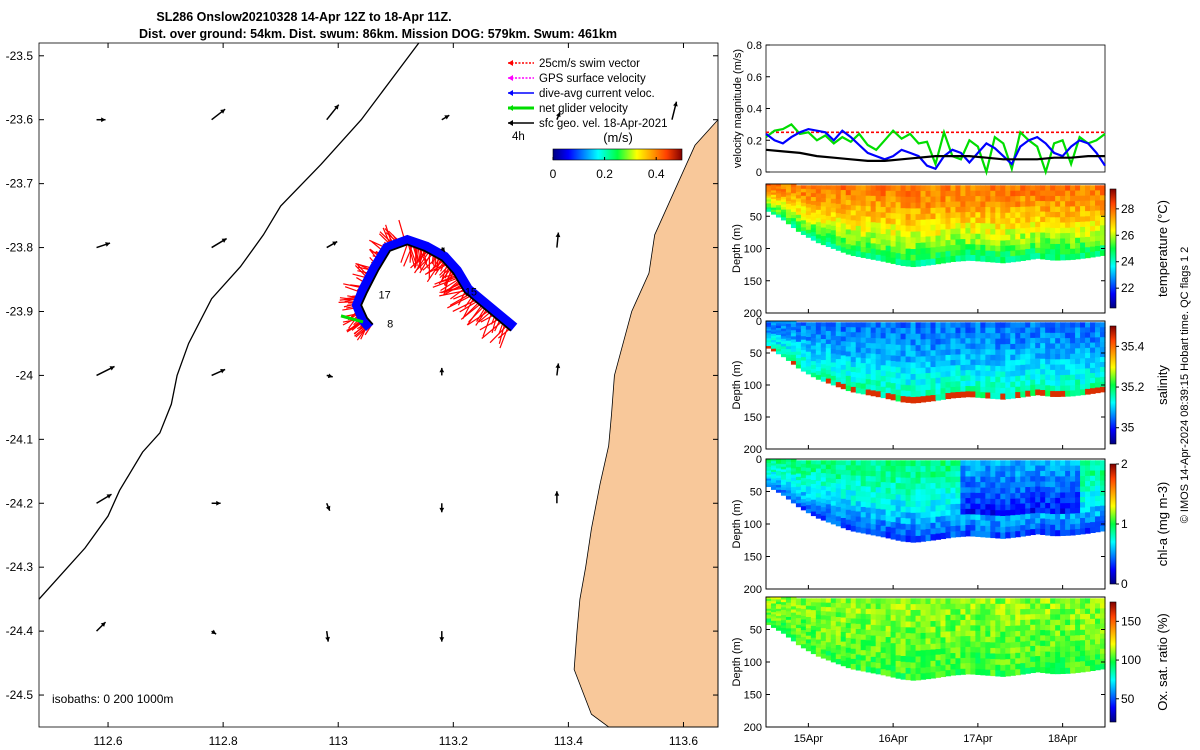  Describe the element at coordinates (753, 728) in the screenshot. I see `oxygen-ytick-label: 200` at that location.